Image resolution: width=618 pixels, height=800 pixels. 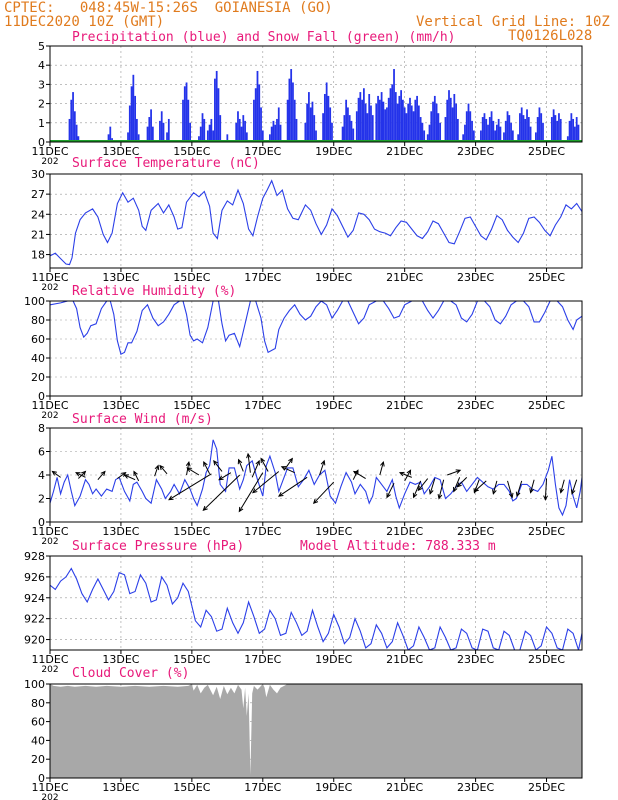 I want to click on pressure-ytick-label: 920, so click(x=34, y=640).